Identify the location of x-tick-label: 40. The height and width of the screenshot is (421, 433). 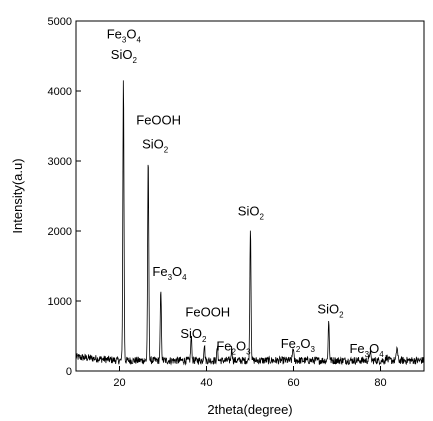
(206, 383).